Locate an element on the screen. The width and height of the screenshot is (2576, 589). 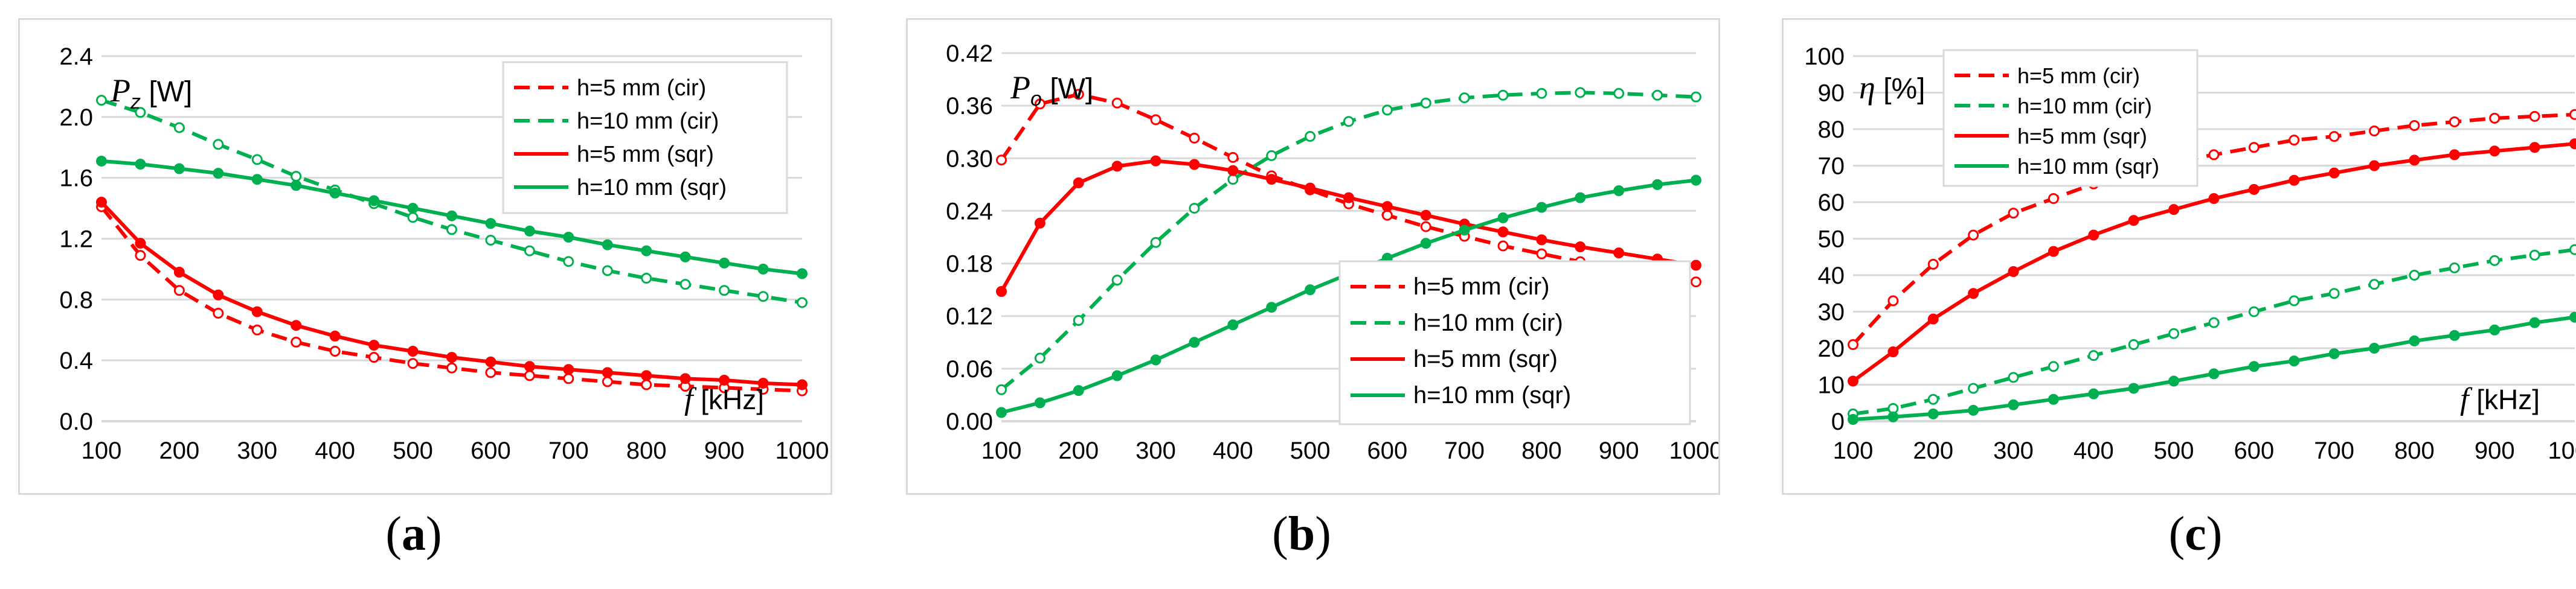
y-axis-label: η [%] is located at coordinates (1892, 87).